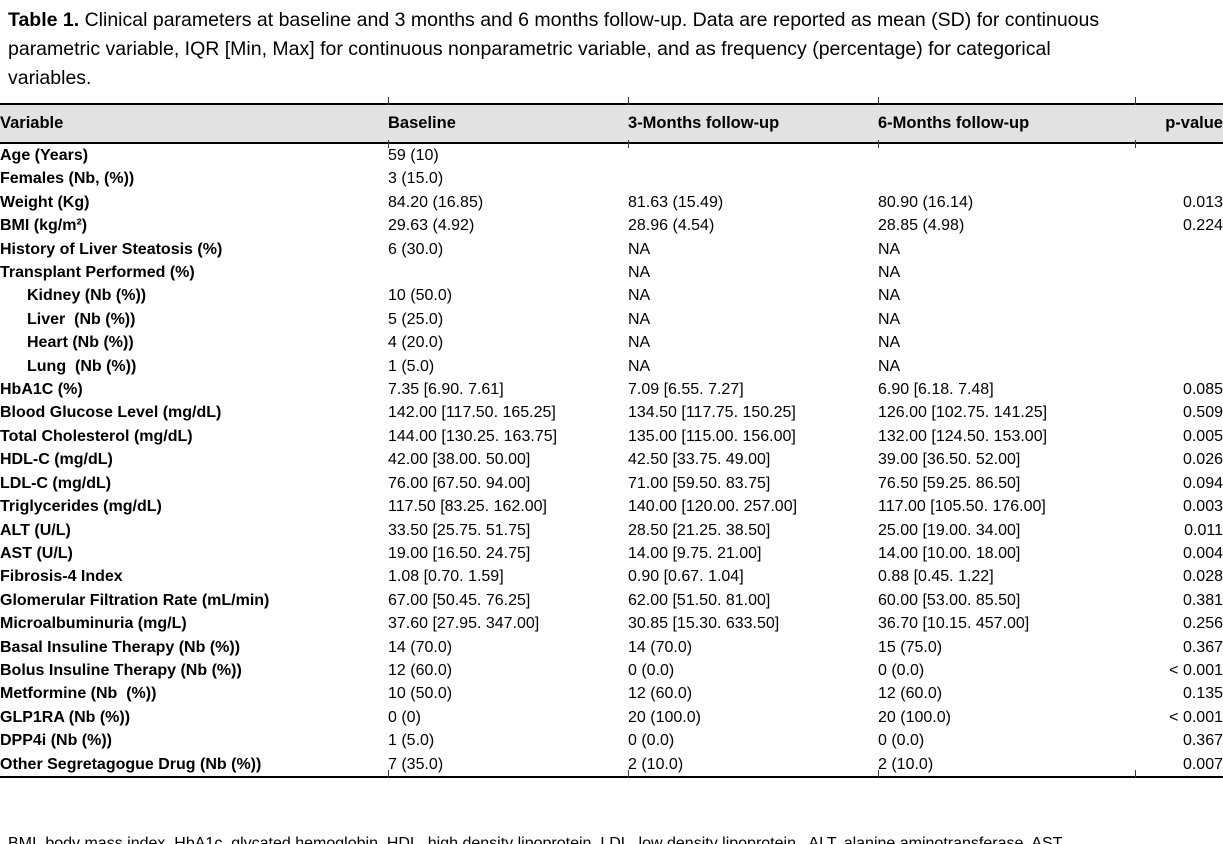 This screenshot has height=844, width=1223. I want to click on followup-3m-cell: 30.85 [15.30. 633.50], so click(704, 624).